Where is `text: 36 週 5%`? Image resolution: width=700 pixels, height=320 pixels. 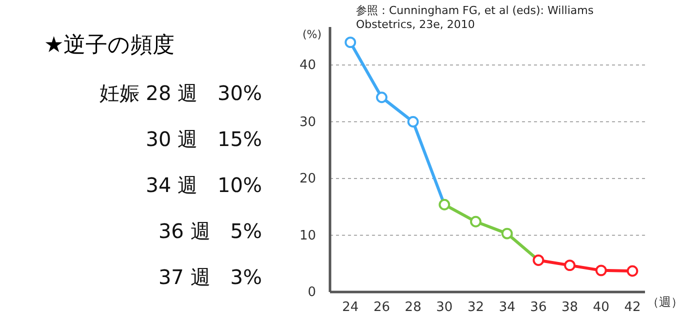 text: 36 週 5% is located at coordinates (210, 231).